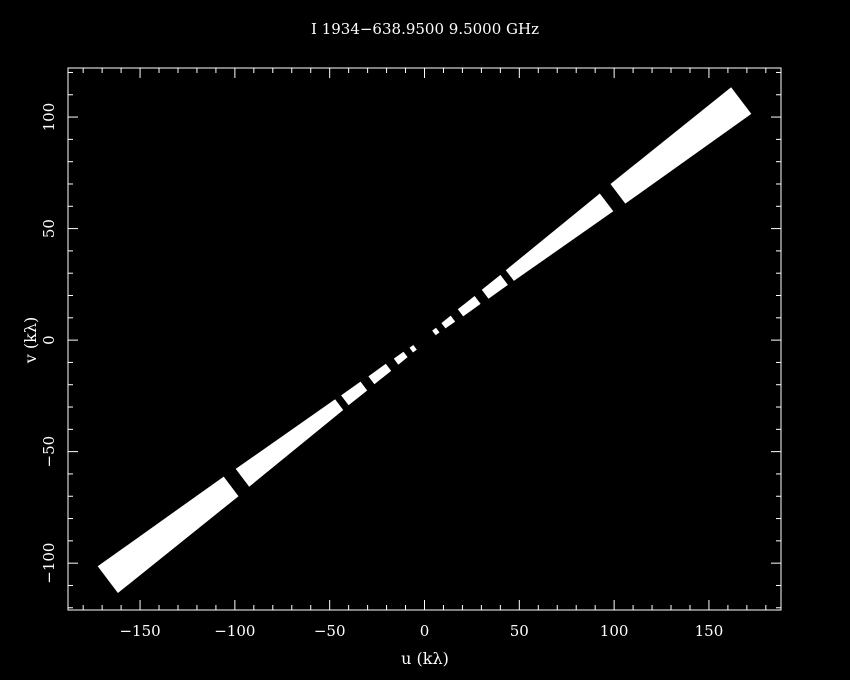  What do you see at coordinates (139, 631) in the screenshot?
I see `x-tick-label: −150` at bounding box center [139, 631].